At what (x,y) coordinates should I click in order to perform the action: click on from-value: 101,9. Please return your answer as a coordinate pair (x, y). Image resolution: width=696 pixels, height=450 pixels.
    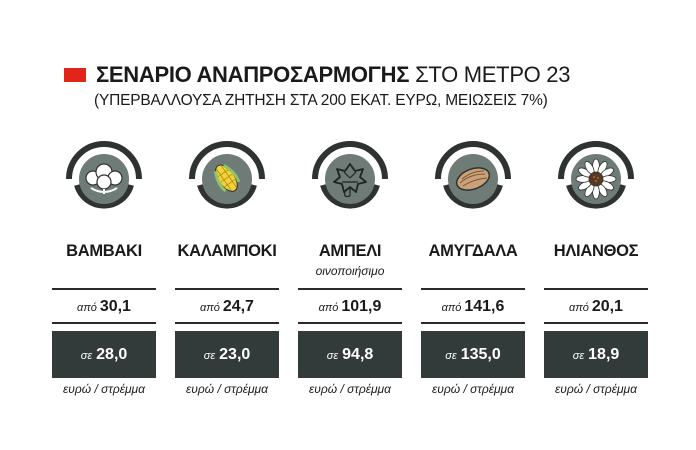
    Looking at the image, I should click on (361, 306).